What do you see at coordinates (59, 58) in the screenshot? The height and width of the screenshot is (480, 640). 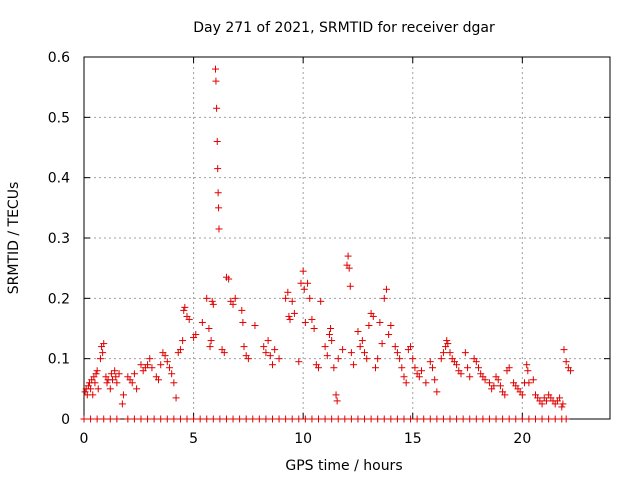 I see `y-tick-label: 0.6` at bounding box center [59, 58].